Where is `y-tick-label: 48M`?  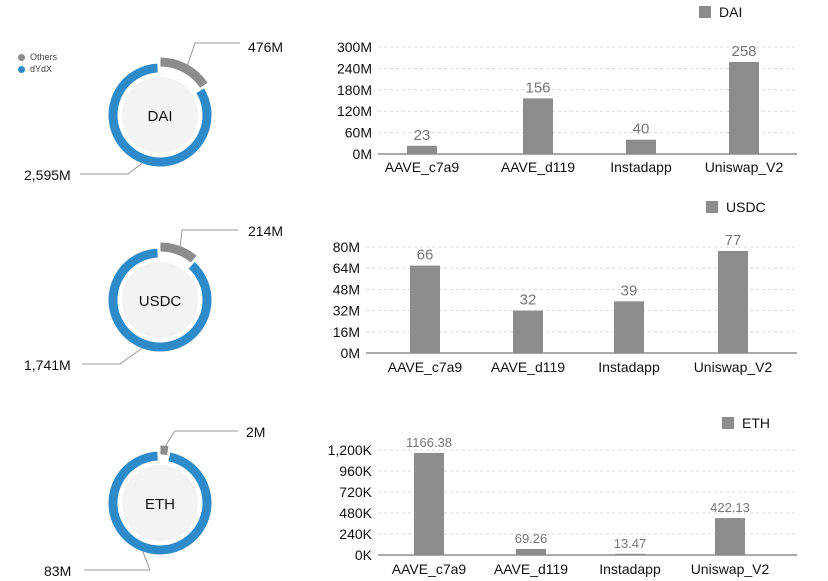 y-tick-label: 48M is located at coordinates (346, 289).